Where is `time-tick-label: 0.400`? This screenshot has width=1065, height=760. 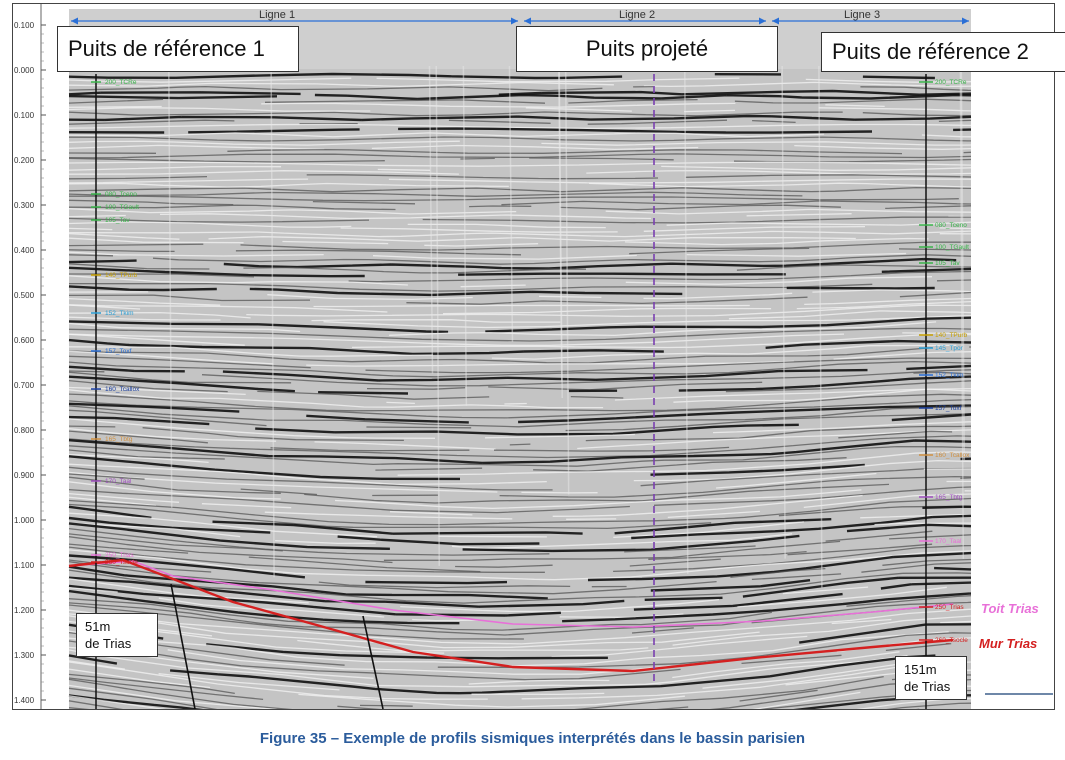 time-tick-label: 0.400 is located at coordinates (24, 250).